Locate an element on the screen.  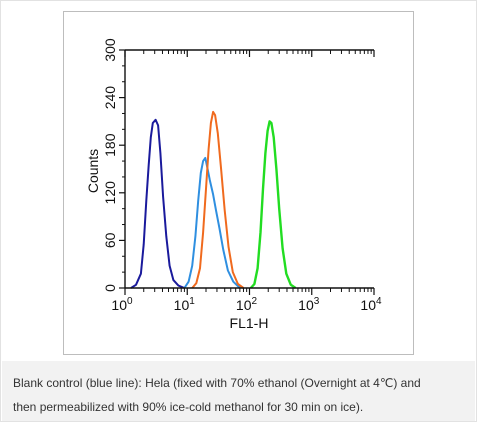
x-tick-exponent: 1 is located at coordinates (192, 301).